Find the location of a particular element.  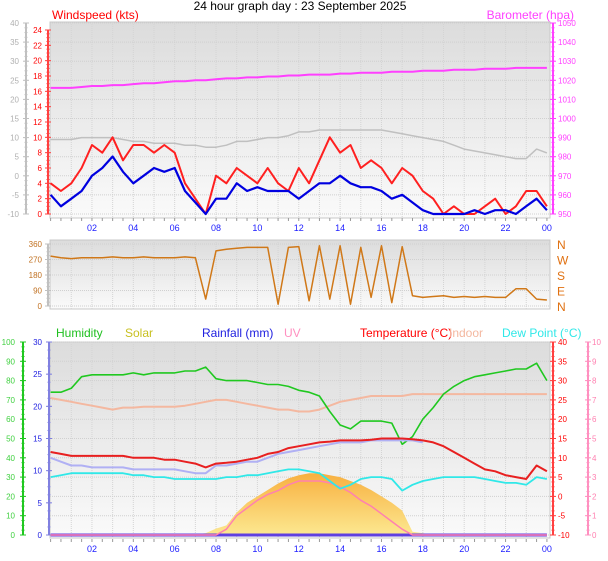

direction-axis-tick-label: 360 is located at coordinates (36, 244).